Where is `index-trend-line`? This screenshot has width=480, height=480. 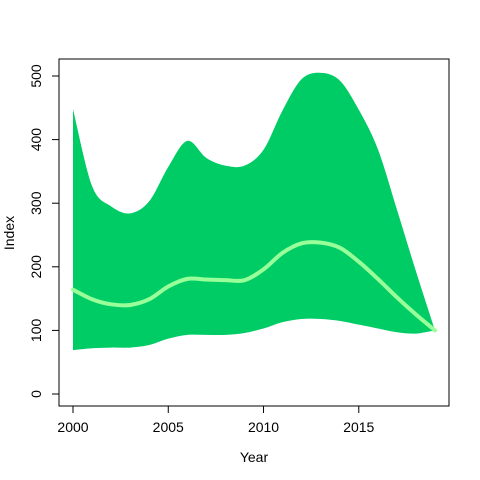
index-trend-line is located at coordinates (254, 286).